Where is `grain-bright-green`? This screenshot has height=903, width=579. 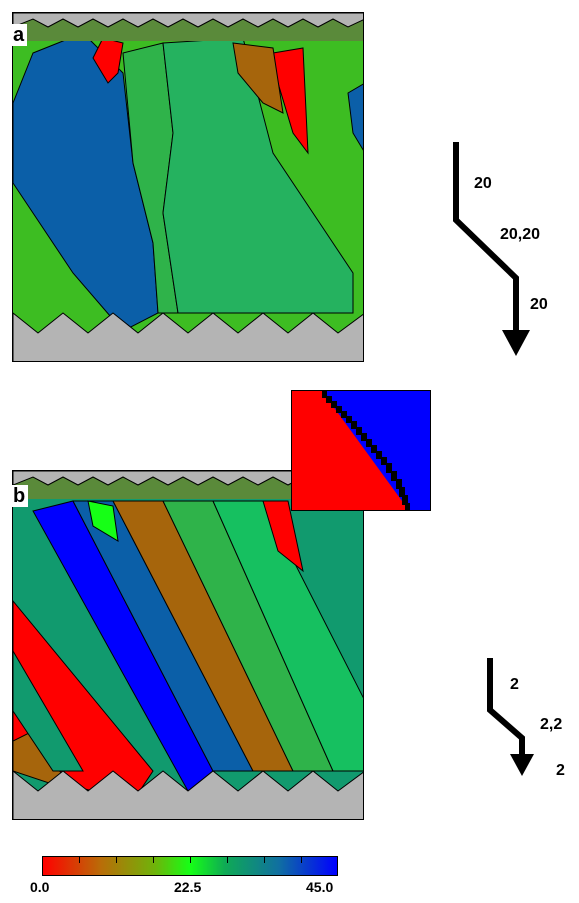 grain-bright-green is located at coordinates (103, 521).